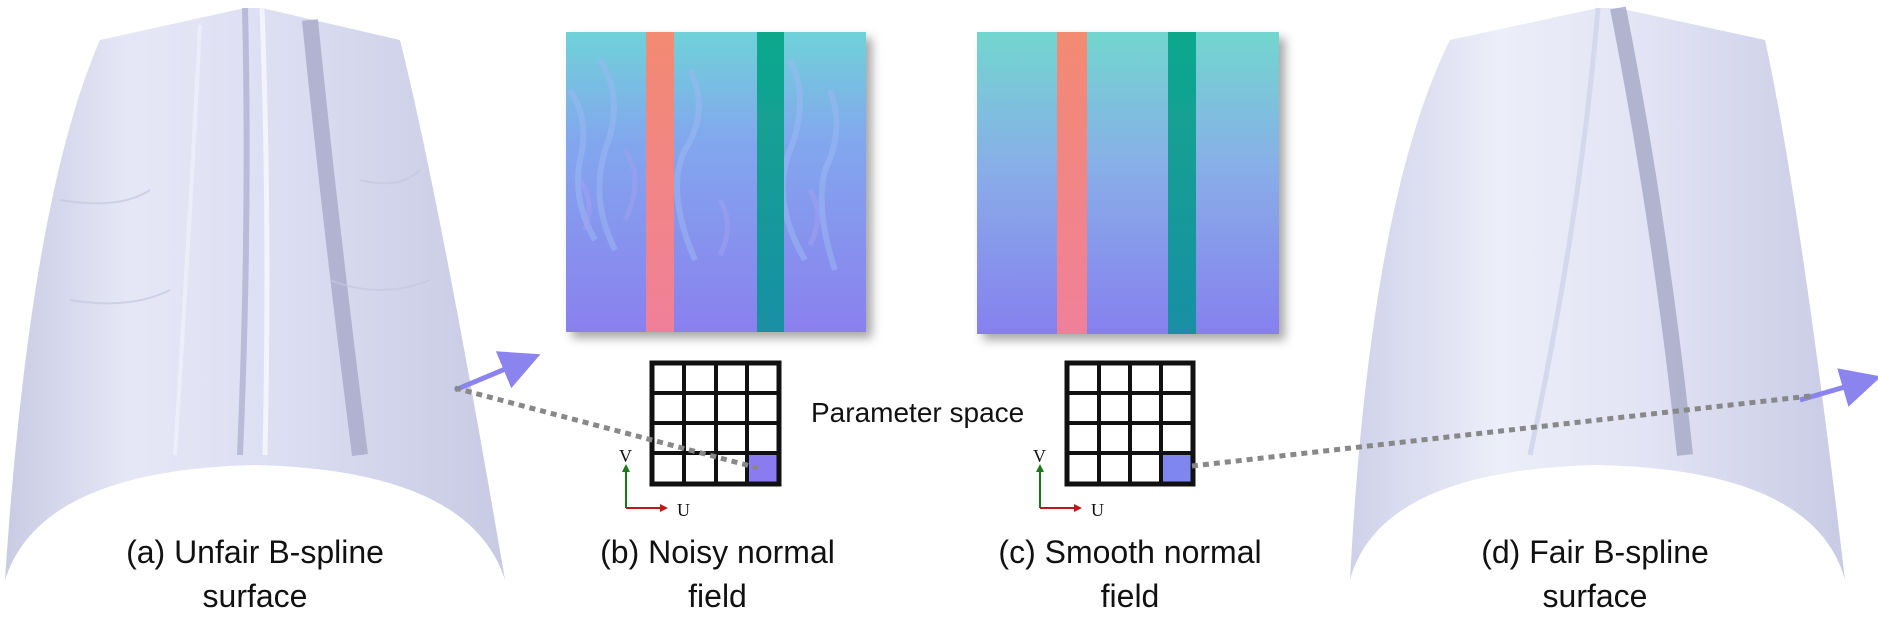  I want to click on axis-u-label-c: U, so click(1097, 510).